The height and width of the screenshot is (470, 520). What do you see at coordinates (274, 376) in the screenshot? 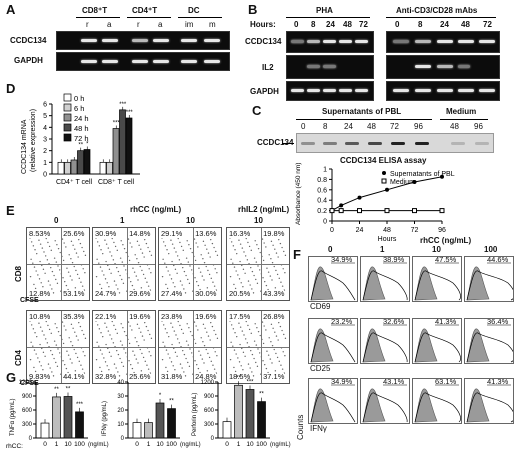
I see `quadrant-percent: 37.1%` at bounding box center [274, 376].